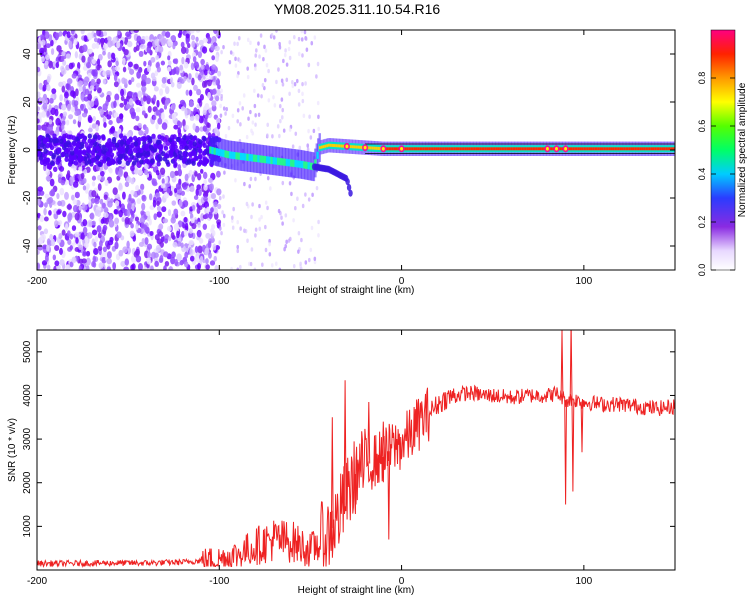 The height and width of the screenshot is (600, 750). I want to click on spectrogram-y-tick-label: -40, so click(27, 245).